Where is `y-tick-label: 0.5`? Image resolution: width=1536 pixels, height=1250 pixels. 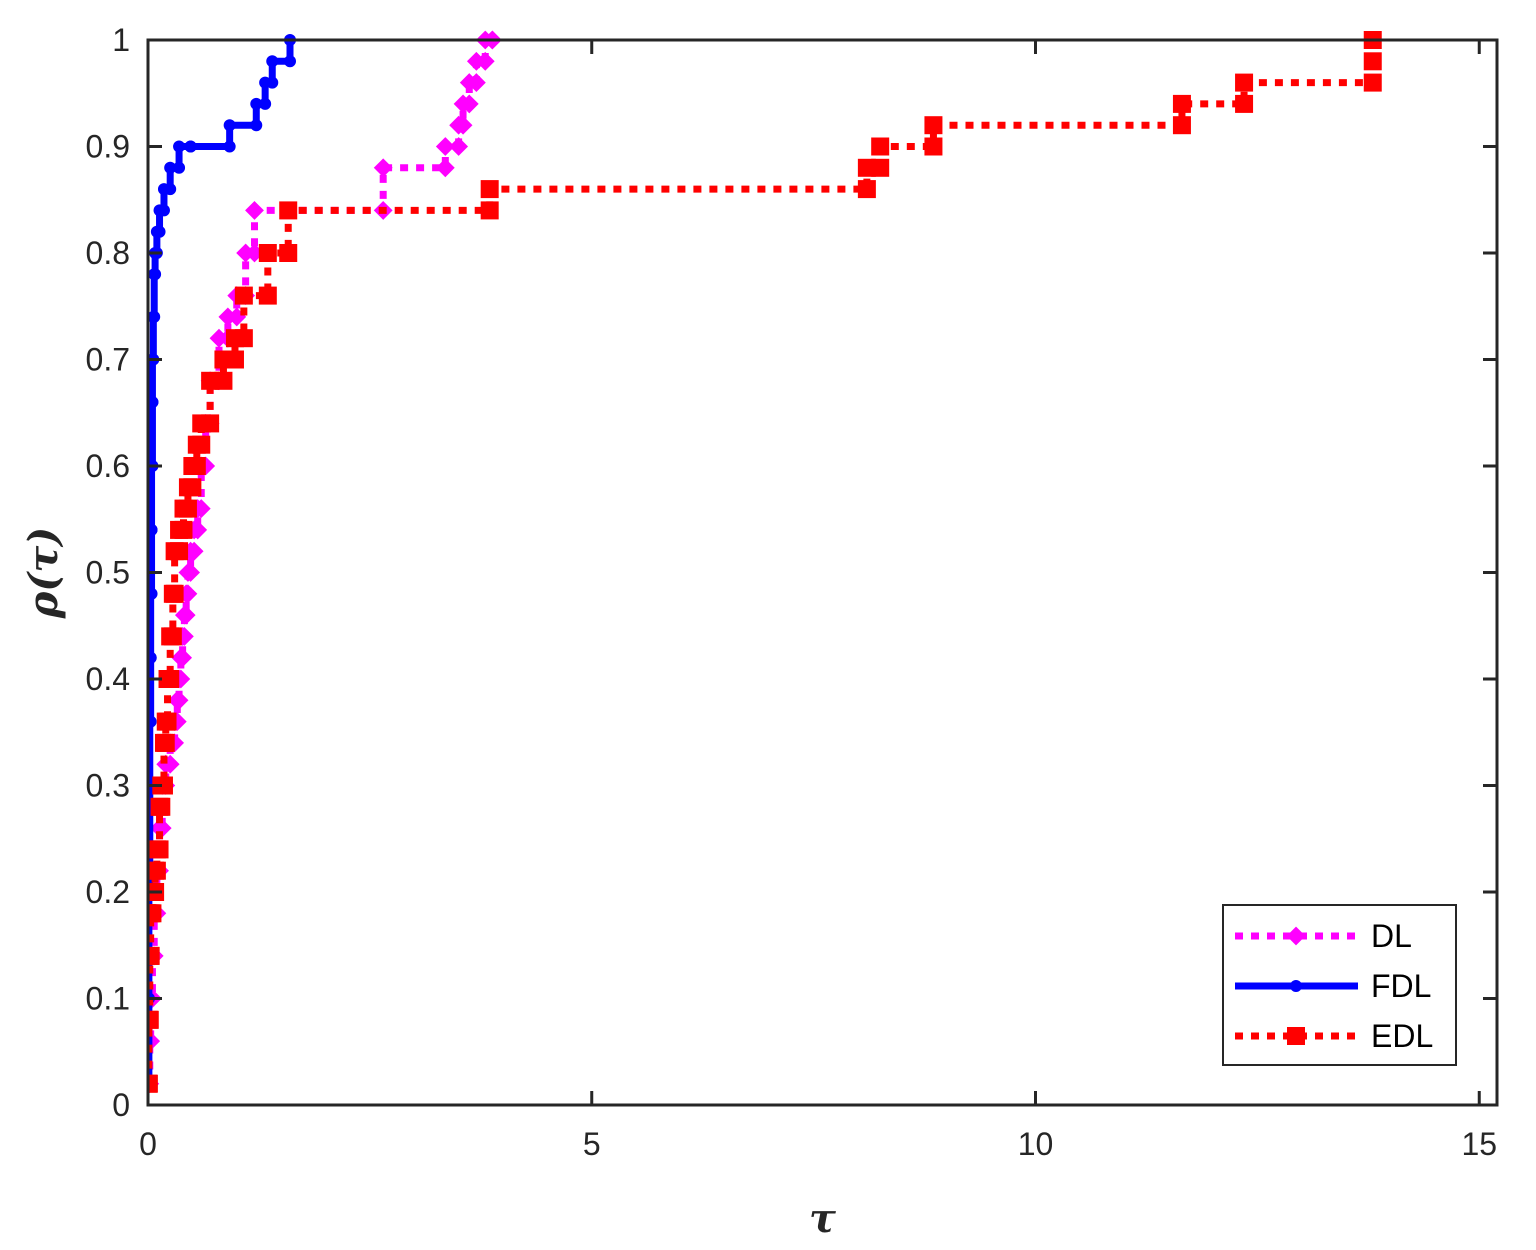 y-tick-label: 0.5 is located at coordinates (108, 573).